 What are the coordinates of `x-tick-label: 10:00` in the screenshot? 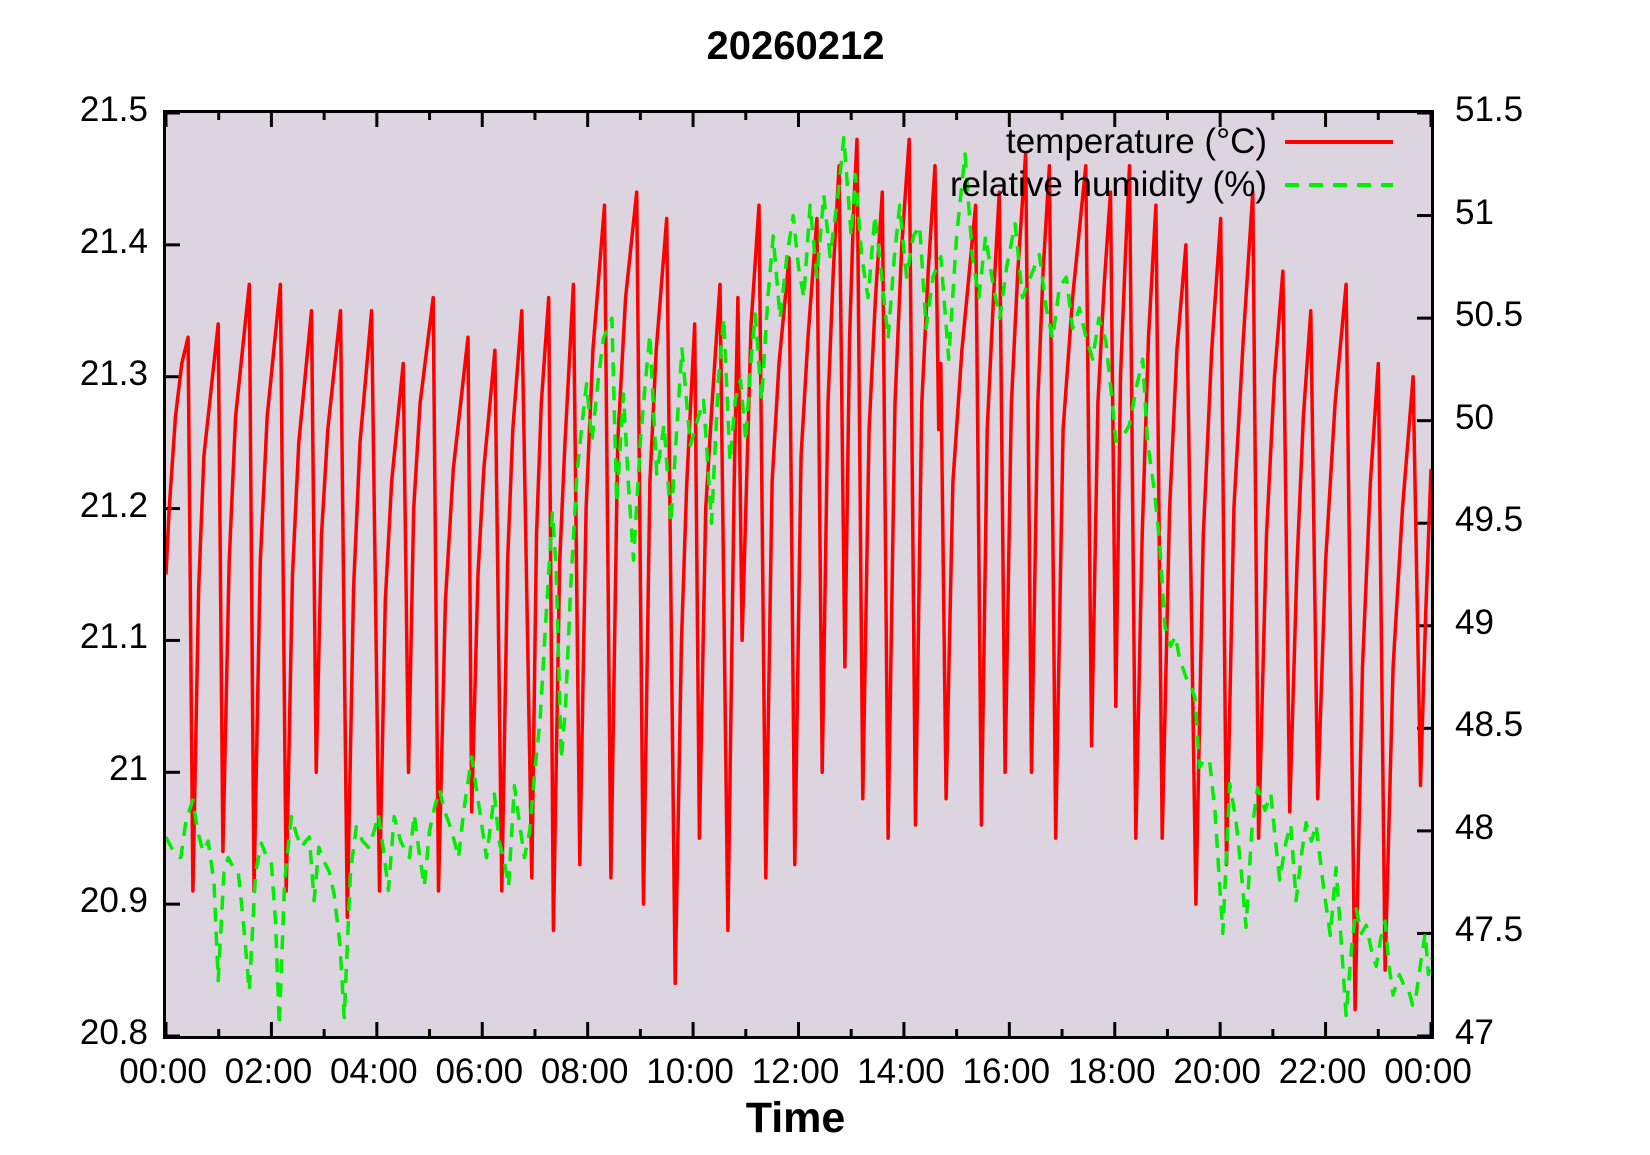 It's located at (690, 1071).